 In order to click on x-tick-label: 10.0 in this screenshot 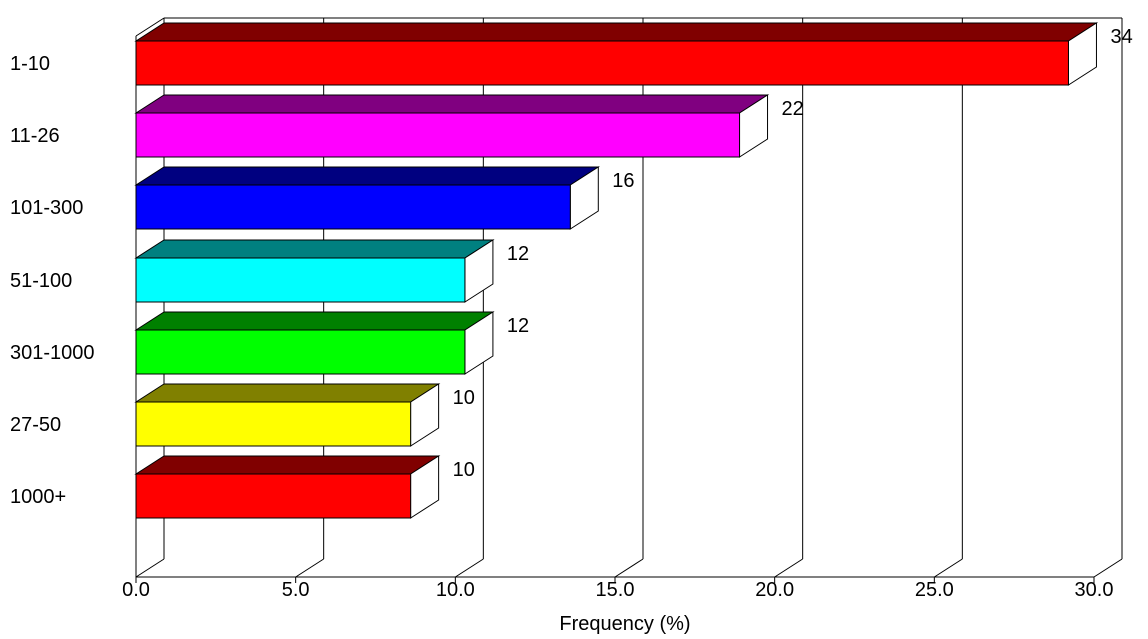, I will do `click(455, 590)`.